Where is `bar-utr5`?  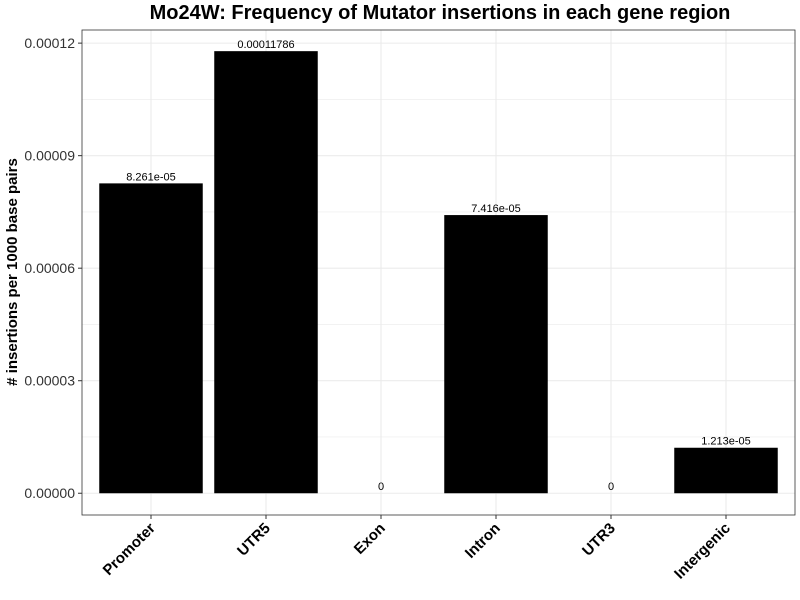
bar-utr5 is located at coordinates (266, 272).